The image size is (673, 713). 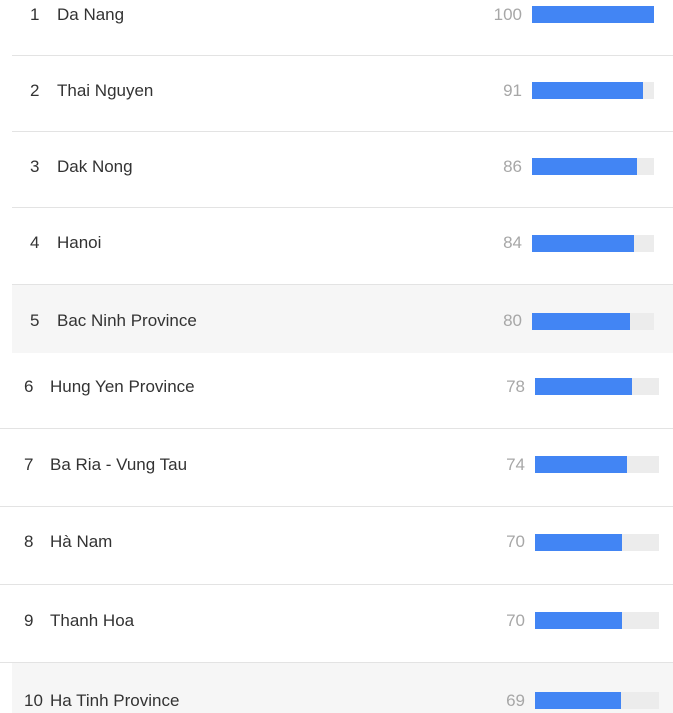 I want to click on rank-number: 8, so click(x=29, y=541).